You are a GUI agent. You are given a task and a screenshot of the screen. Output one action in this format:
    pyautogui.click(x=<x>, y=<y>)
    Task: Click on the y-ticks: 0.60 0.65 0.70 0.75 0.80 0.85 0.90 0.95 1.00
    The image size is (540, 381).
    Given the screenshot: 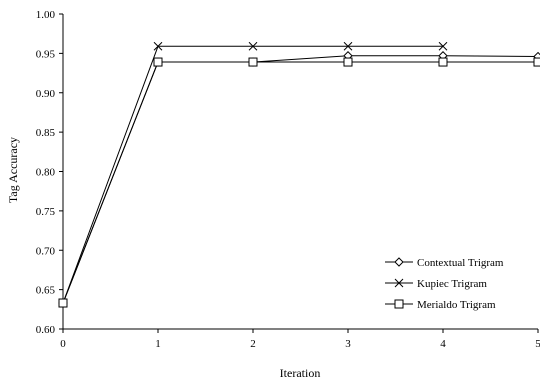 What is the action you would take?
    pyautogui.click(x=49, y=172)
    